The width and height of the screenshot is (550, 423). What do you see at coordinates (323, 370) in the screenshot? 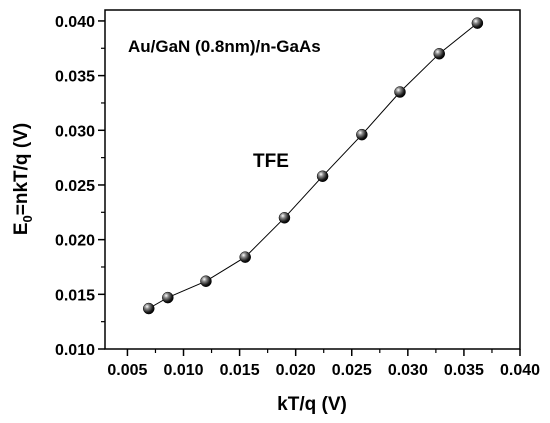
I see `x-tick-labels: 0.005 0.010 0.015 0.020 0.025 0.030 0.035 0.040` at bounding box center [323, 370].